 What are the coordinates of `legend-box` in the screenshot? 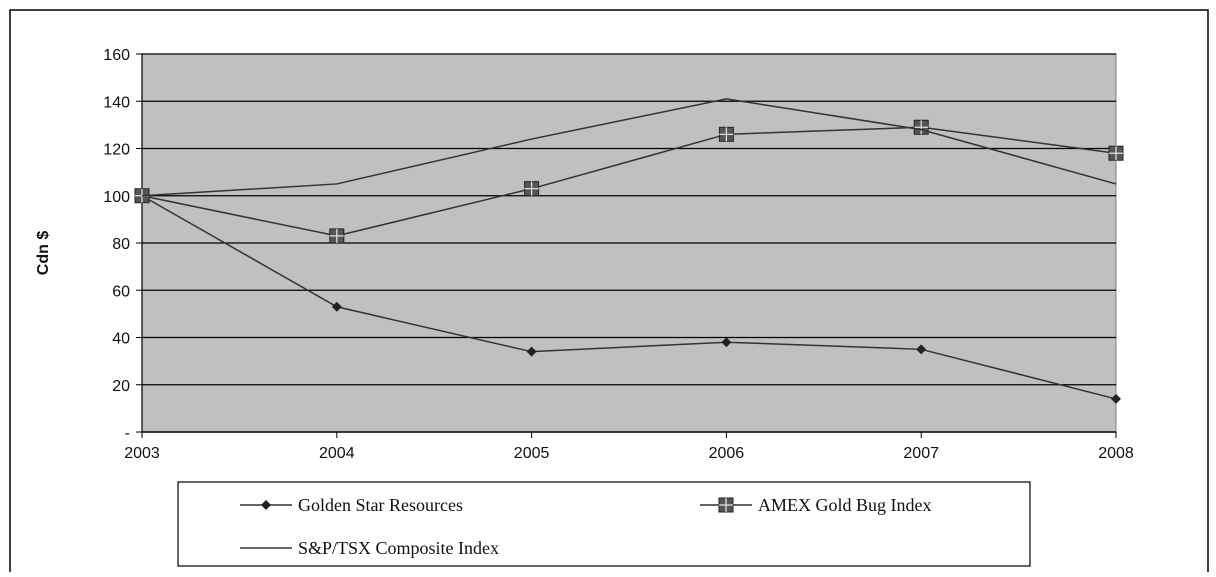 It's located at (604, 524).